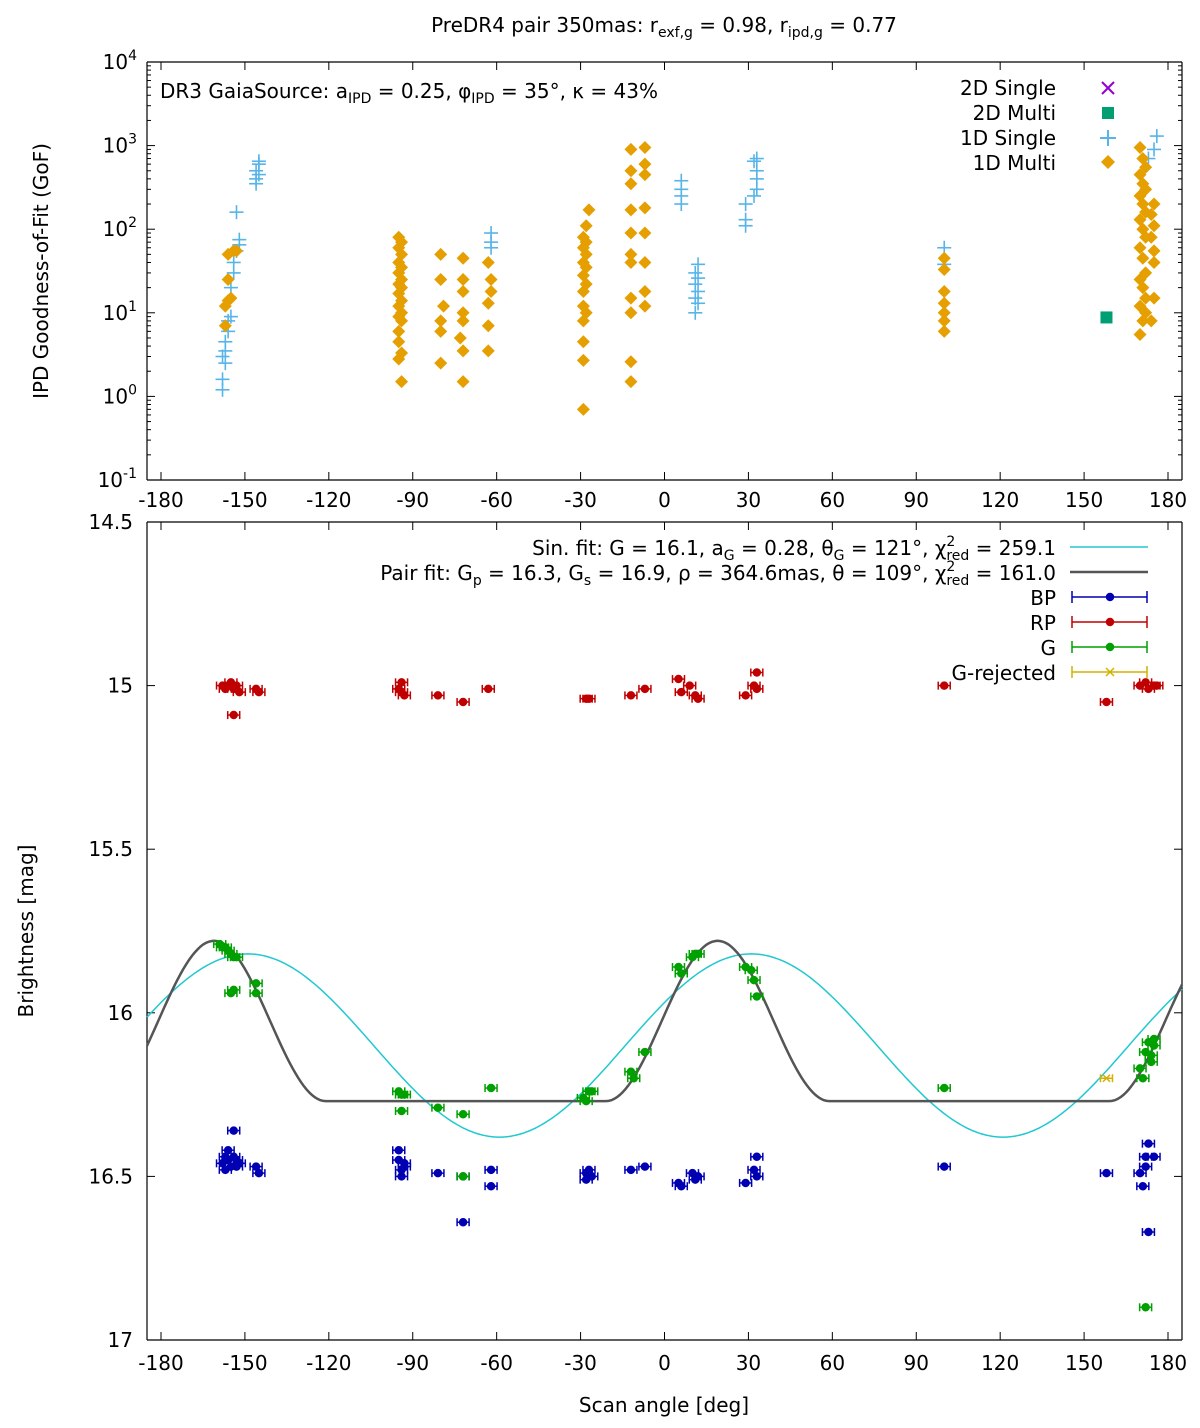 This screenshot has width=1200, height=1428. I want to click on bottom-y-axis-label: Brightness [mag], so click(26, 931).